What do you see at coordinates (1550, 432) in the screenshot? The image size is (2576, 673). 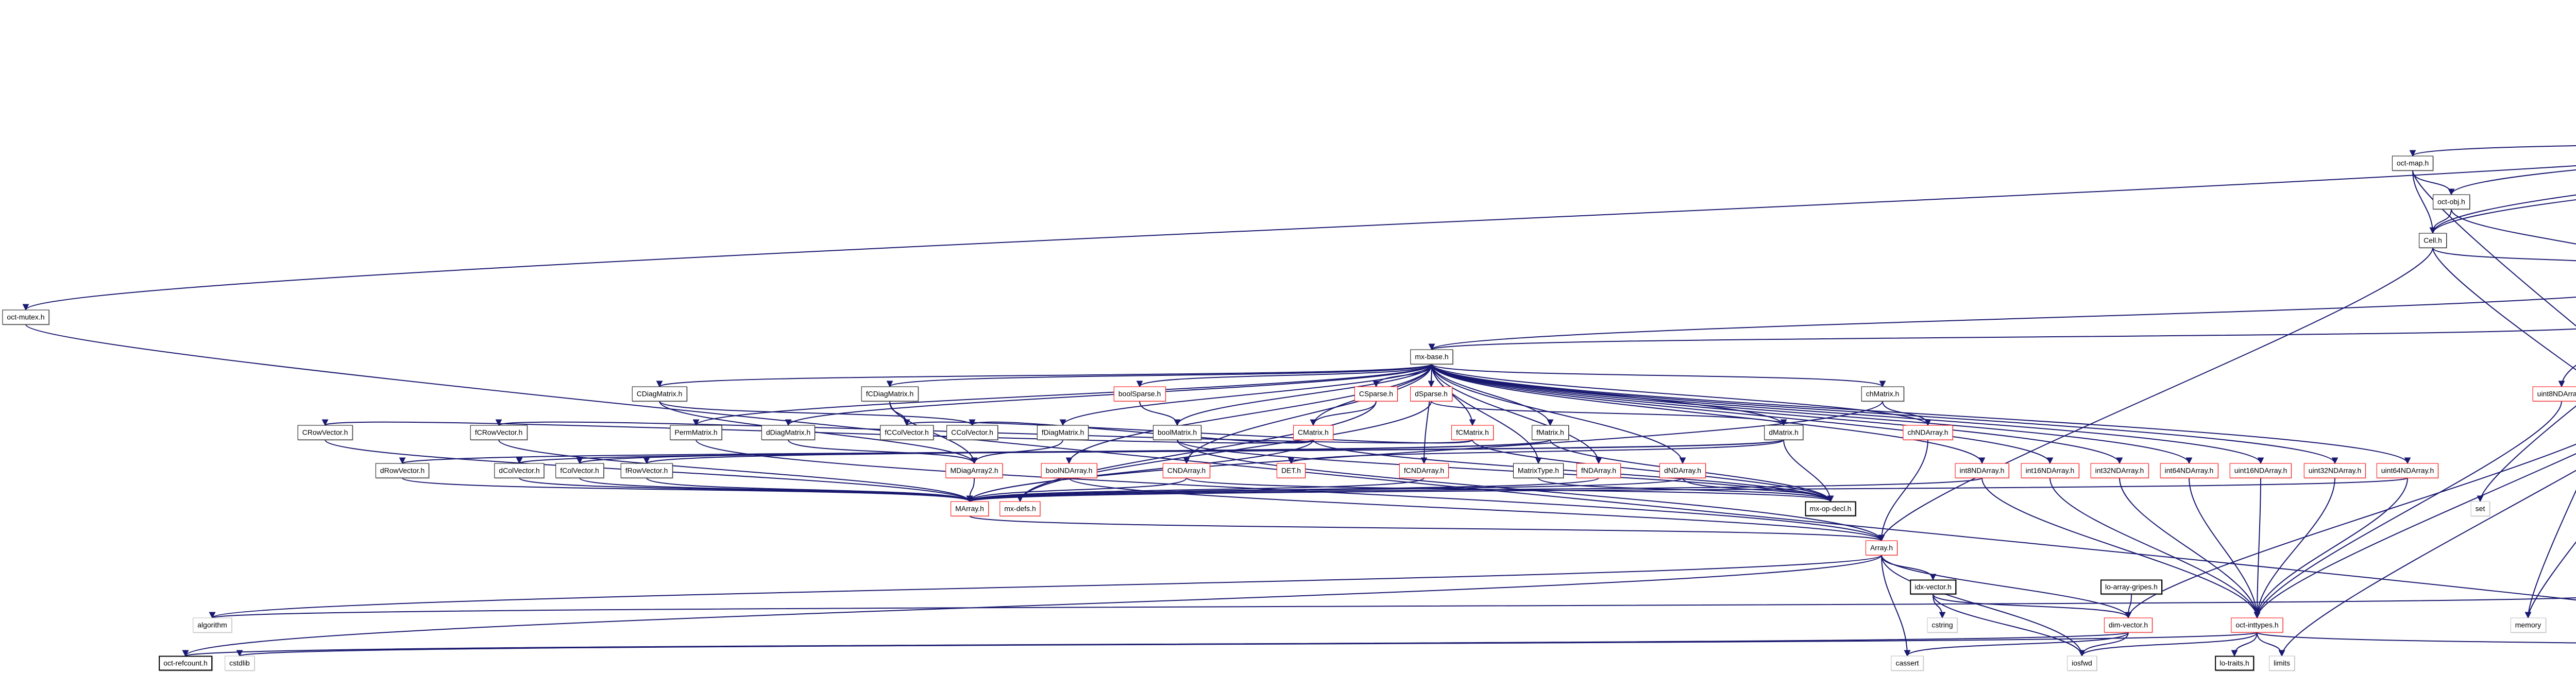 I see `graph-node: fMatrix.h` at bounding box center [1550, 432].